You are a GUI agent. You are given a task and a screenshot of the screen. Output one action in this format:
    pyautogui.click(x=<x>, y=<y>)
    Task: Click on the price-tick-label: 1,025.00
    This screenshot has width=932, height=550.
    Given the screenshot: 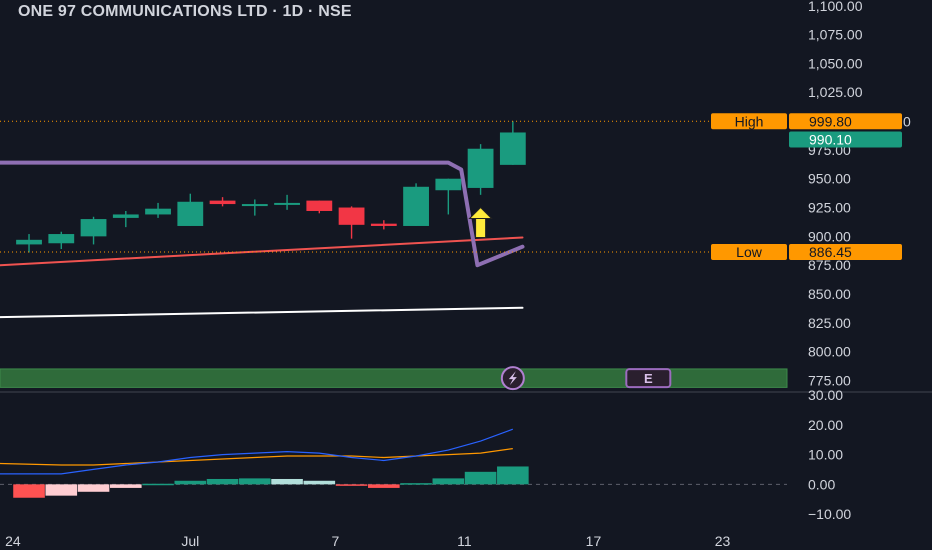 What is the action you would take?
    pyautogui.click(x=835, y=92)
    